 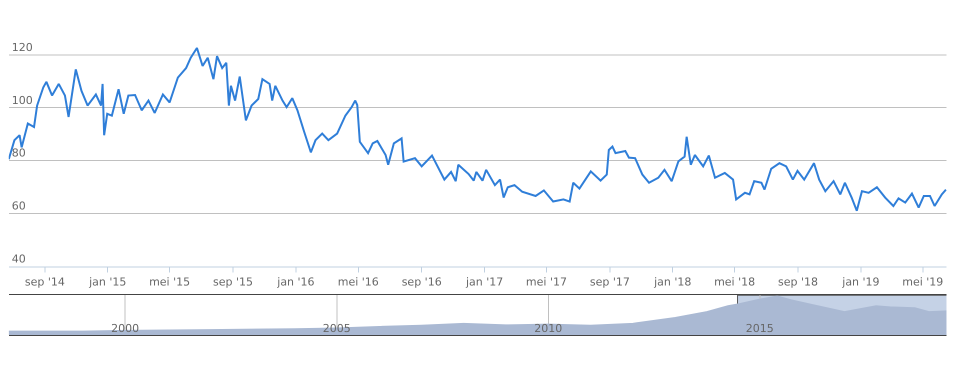 What do you see at coordinates (233, 281) in the screenshot?
I see `x-tick-label: sep '15` at bounding box center [233, 281].